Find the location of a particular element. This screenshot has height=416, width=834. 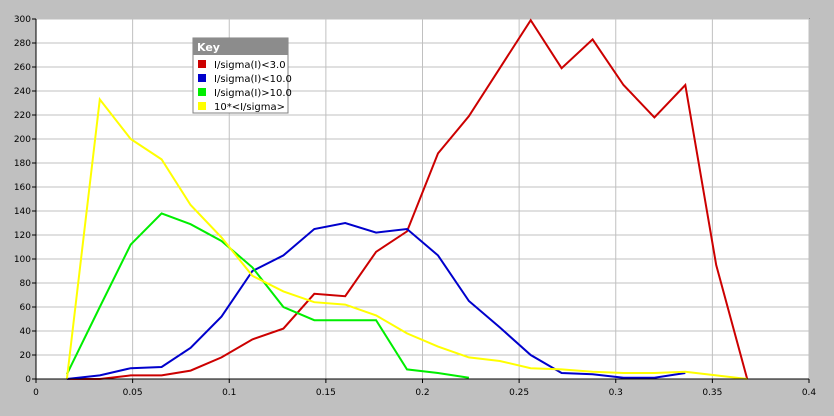

y-tick-label: 160 is located at coordinates (22, 188).